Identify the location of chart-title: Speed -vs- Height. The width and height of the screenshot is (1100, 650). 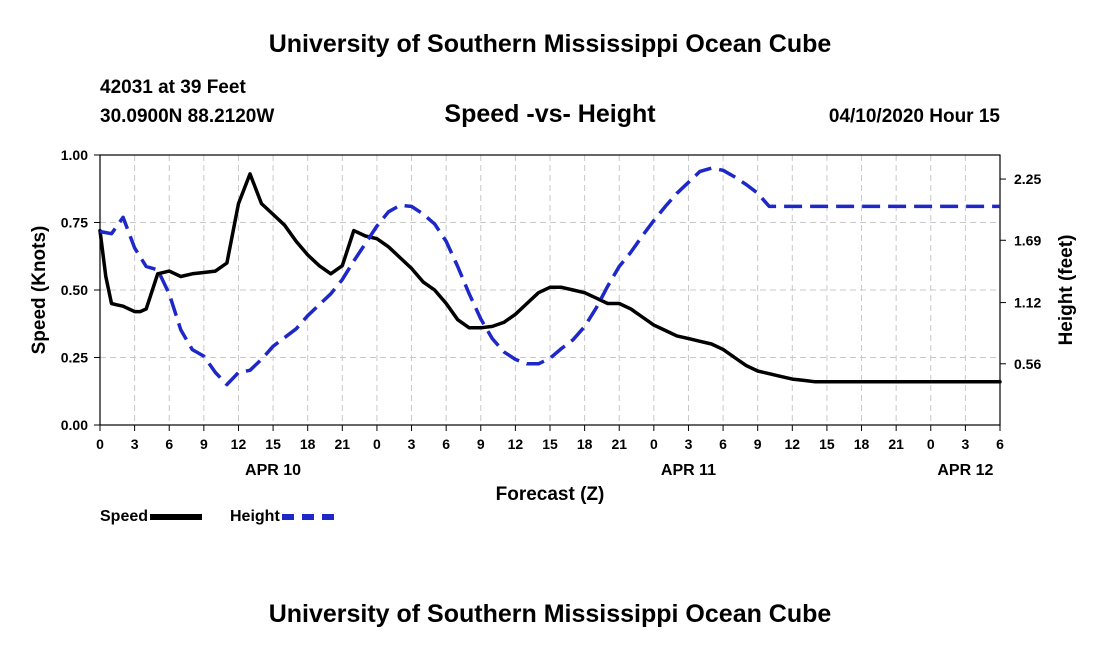
(550, 114).